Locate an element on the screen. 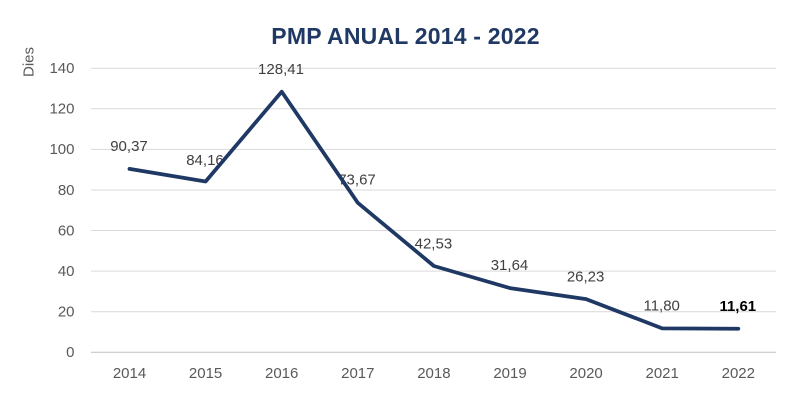 This screenshot has width=800, height=416. svg-text: 2018 is located at coordinates (433, 373).